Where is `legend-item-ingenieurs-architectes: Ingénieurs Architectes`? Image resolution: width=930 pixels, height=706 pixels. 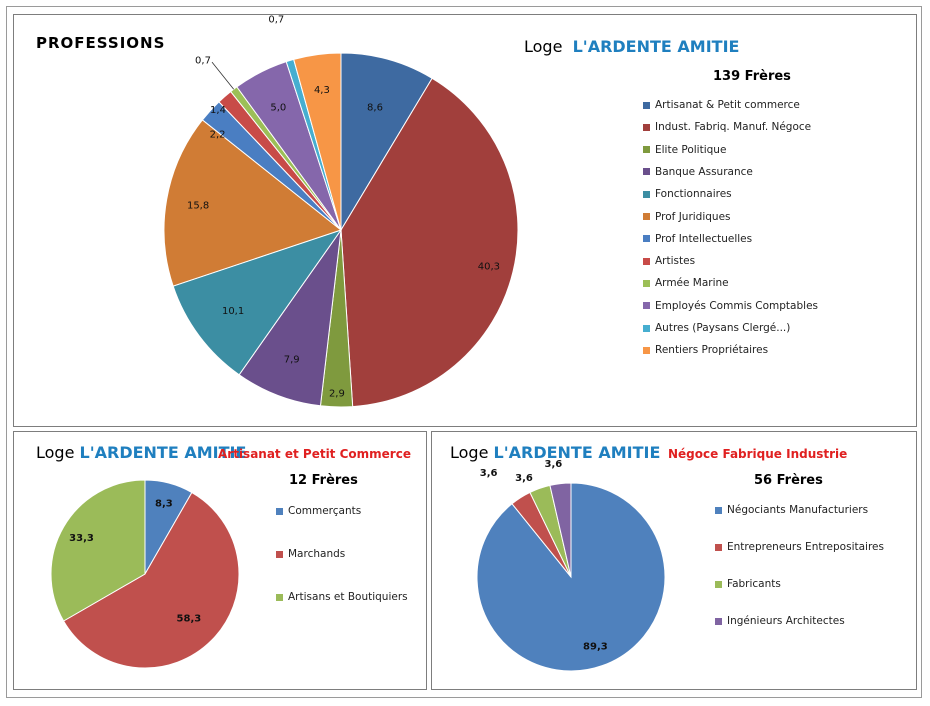
legend-item-ingenieurs-architectes: Ingénieurs Architectes is located at coordinates (780, 621).